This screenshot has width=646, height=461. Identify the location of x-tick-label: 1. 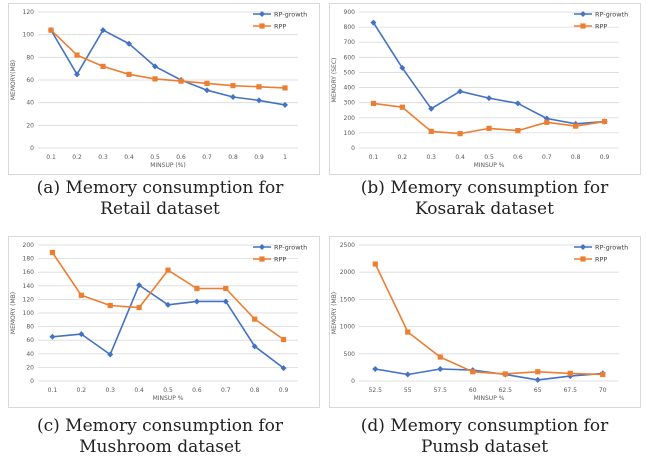
(285, 157).